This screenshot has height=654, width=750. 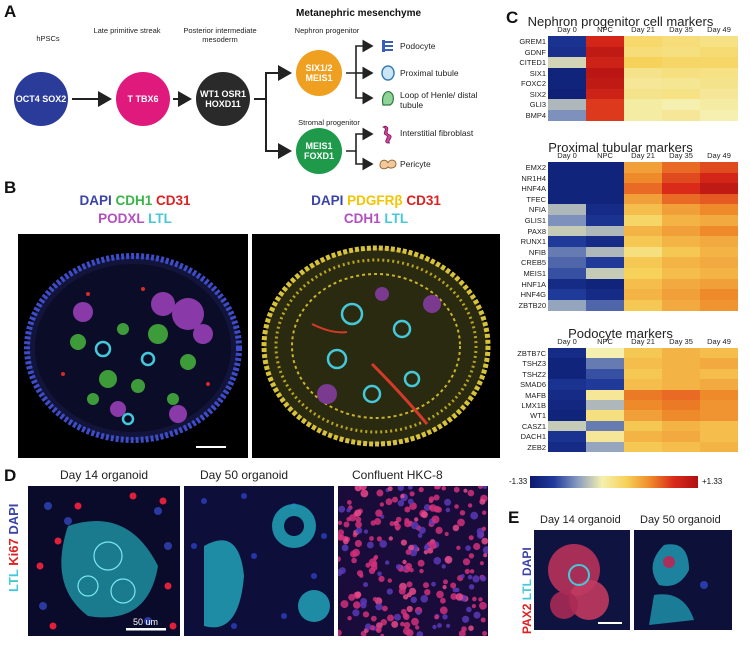 What do you see at coordinates (41, 99) in the screenshot?
I see `node-hpsc: OCT4 SOX2` at bounding box center [41, 99].